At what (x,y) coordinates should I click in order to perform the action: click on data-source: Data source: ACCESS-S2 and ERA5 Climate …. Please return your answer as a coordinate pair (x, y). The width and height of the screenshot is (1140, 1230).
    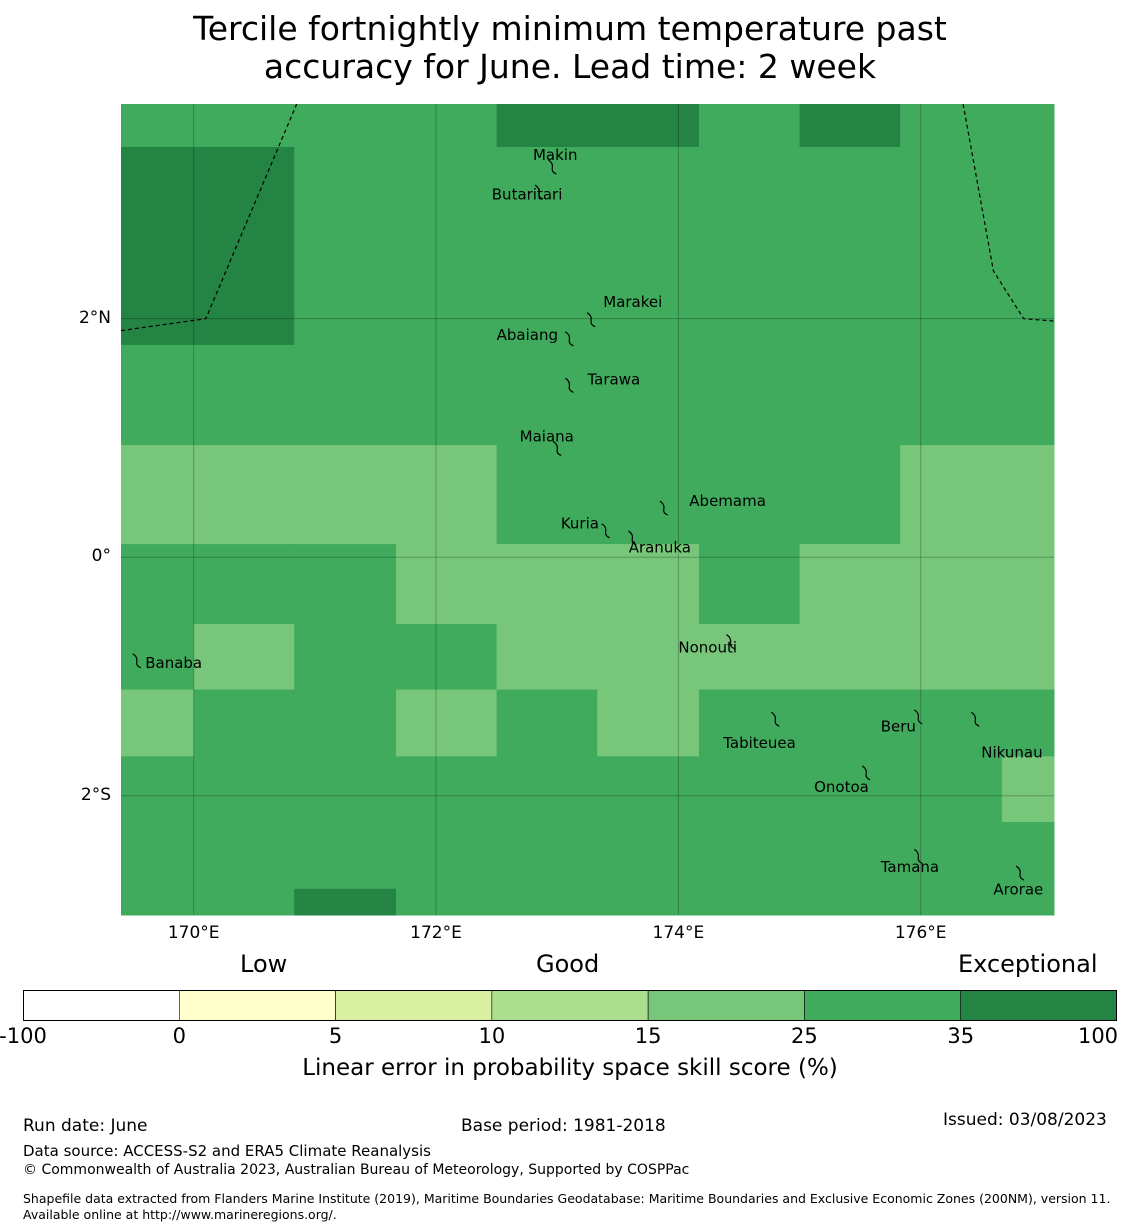
    Looking at the image, I should click on (227, 1151).